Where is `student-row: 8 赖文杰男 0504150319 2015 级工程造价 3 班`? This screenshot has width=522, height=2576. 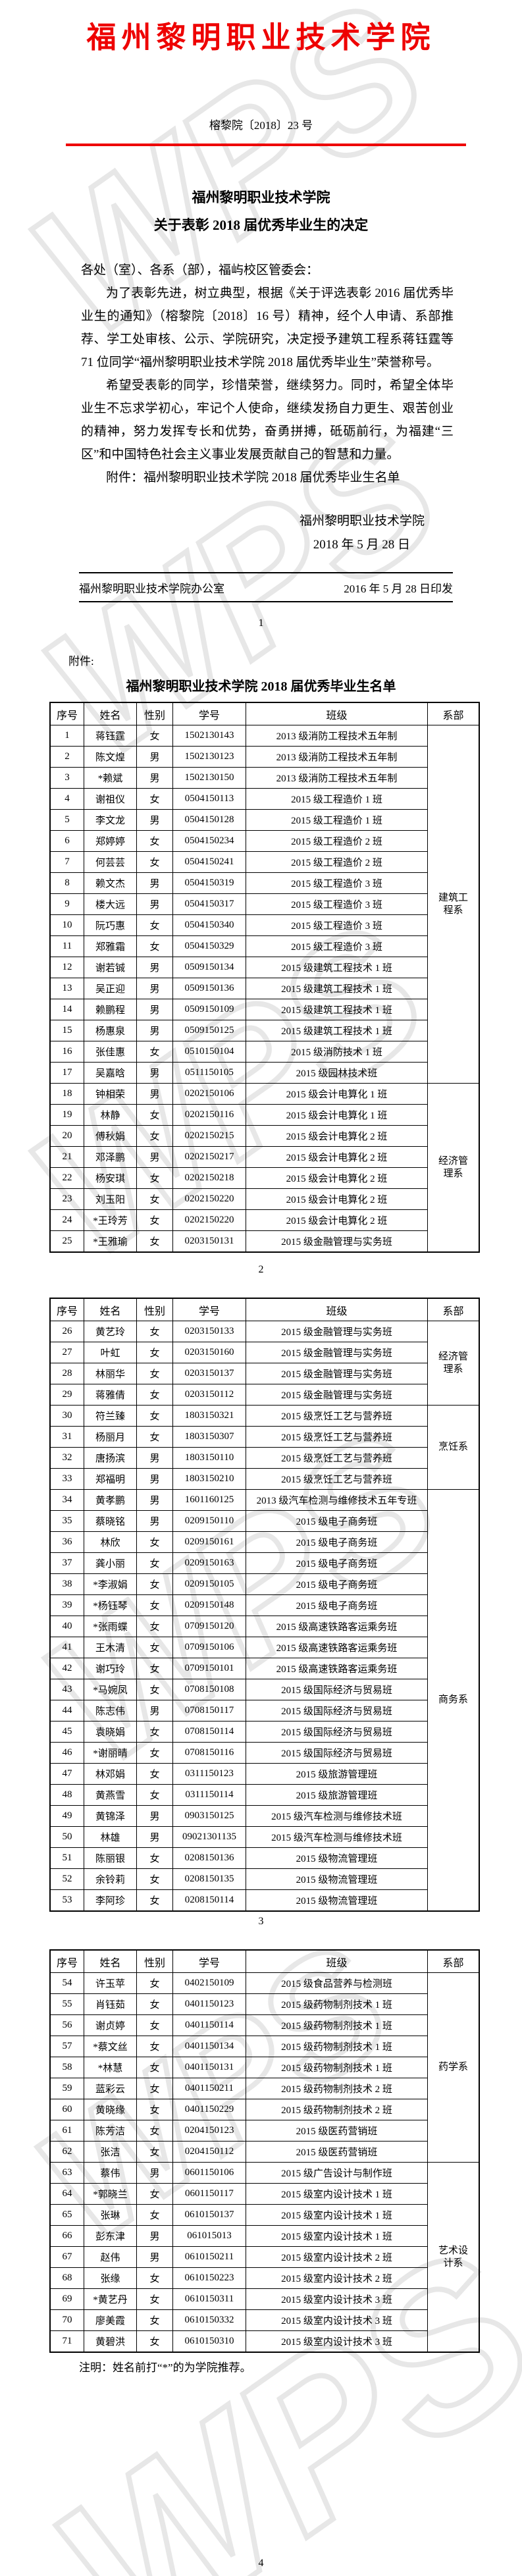
student-row: 8 赖文杰男 0504150319 2015 级工程造价 3 班 is located at coordinates (264, 883).